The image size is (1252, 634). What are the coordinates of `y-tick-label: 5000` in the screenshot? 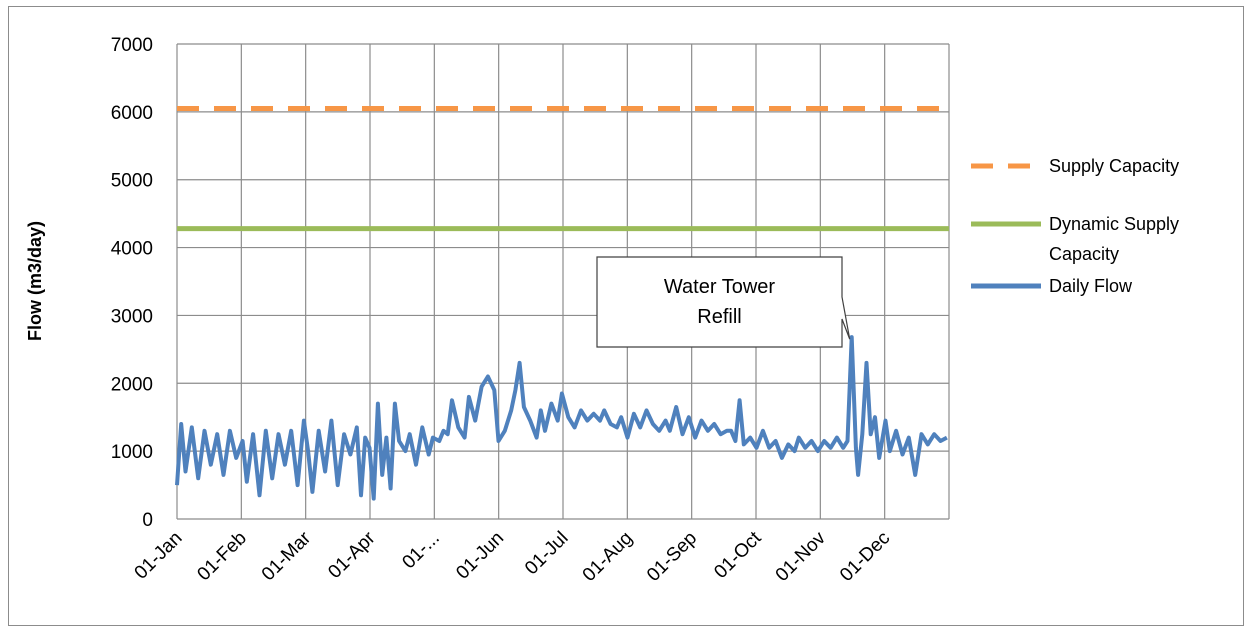 It's located at (132, 181).